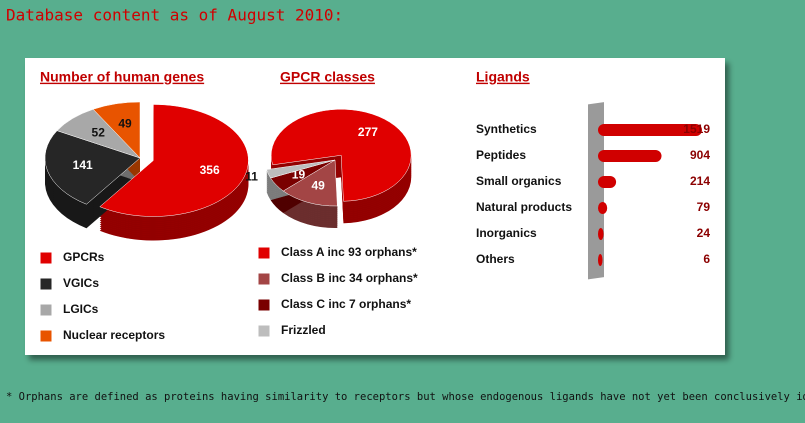  Describe the element at coordinates (696, 129) in the screenshot. I see `value-label: 1519` at that location.